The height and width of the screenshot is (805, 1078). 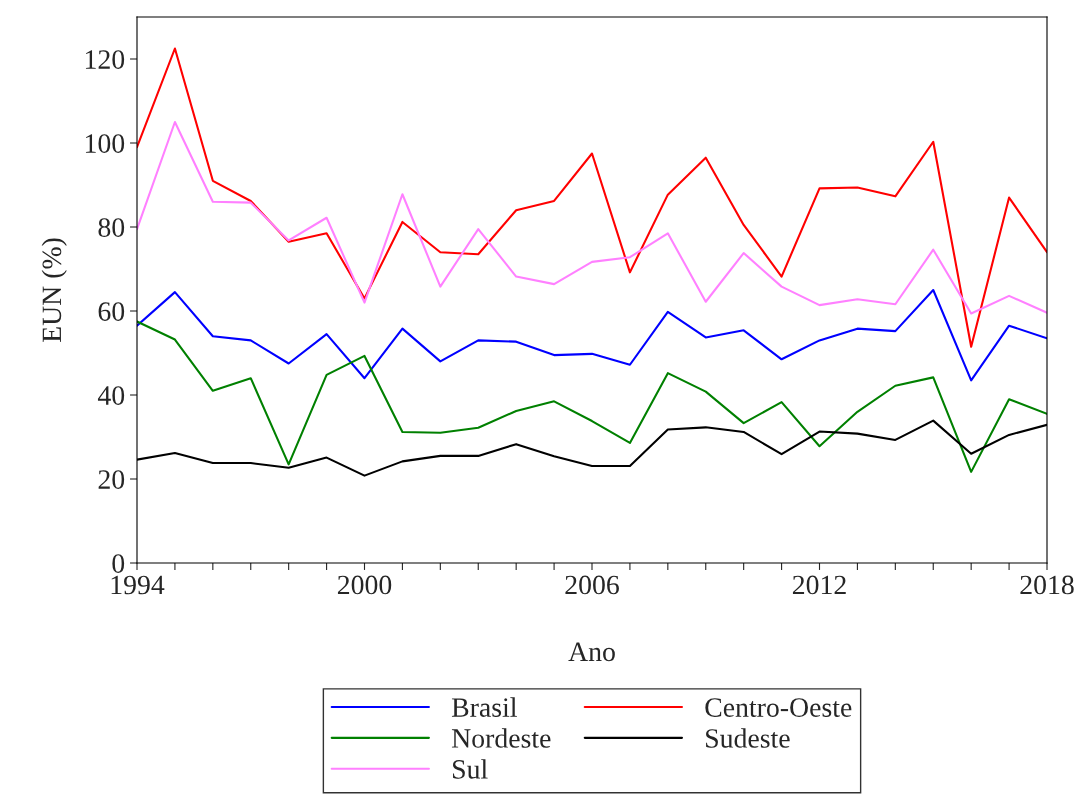 What do you see at coordinates (105, 143) in the screenshot?
I see `y-tick-label: 100` at bounding box center [105, 143].